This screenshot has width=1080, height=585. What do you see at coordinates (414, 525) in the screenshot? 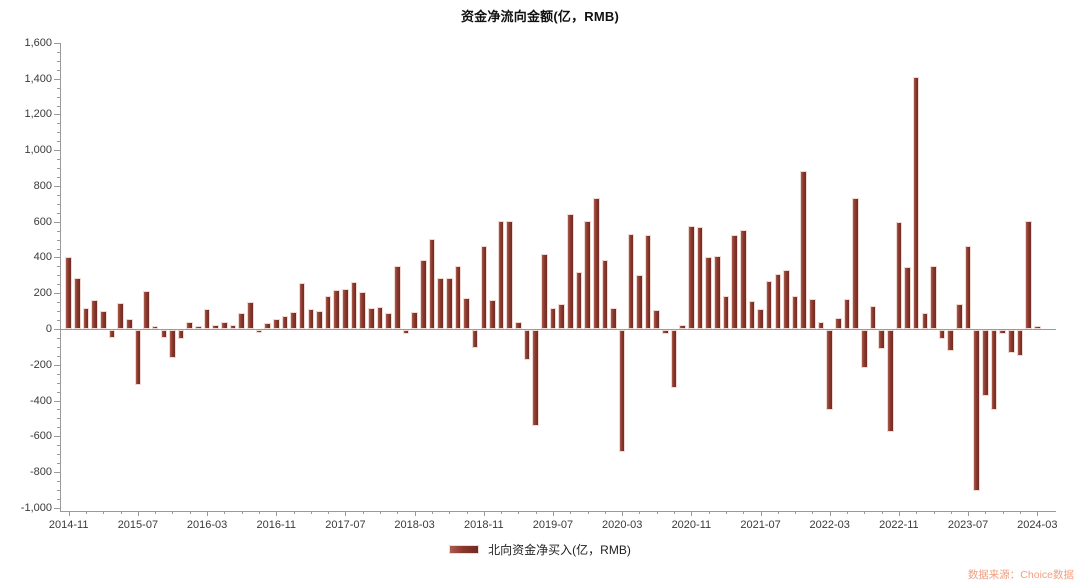
I see `x-tick-label: 2018-03` at bounding box center [414, 525].